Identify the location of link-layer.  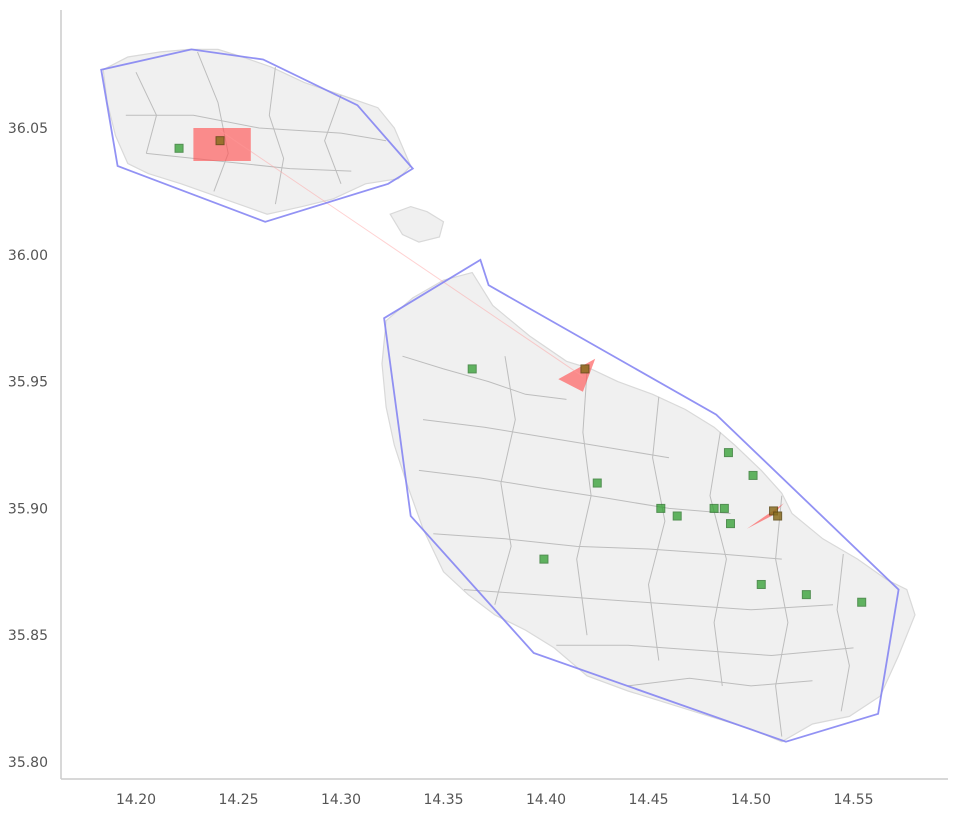
(401, 253).